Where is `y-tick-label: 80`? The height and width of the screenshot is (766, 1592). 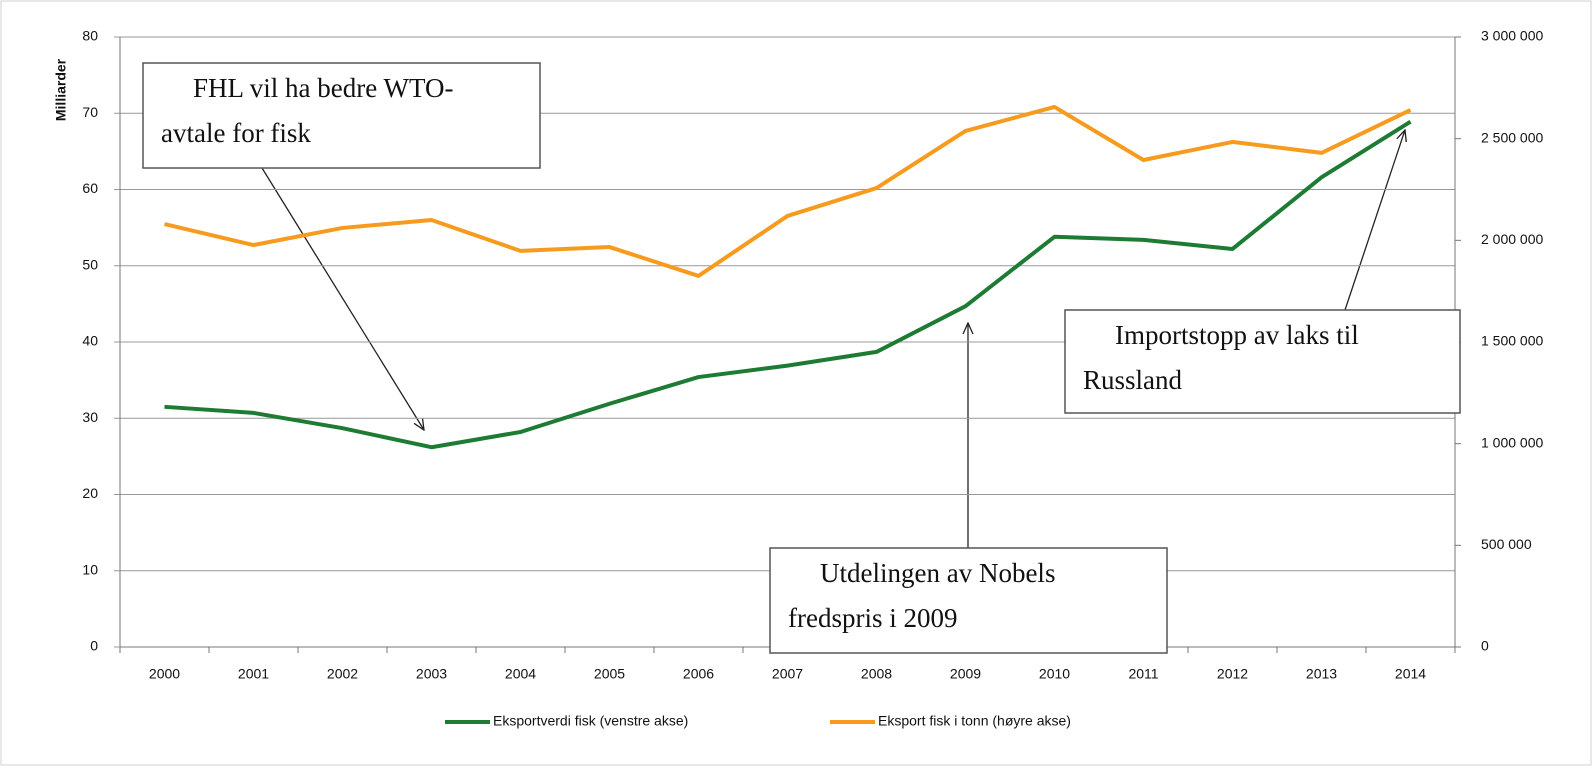 y-tick-label: 80 is located at coordinates (90, 36).